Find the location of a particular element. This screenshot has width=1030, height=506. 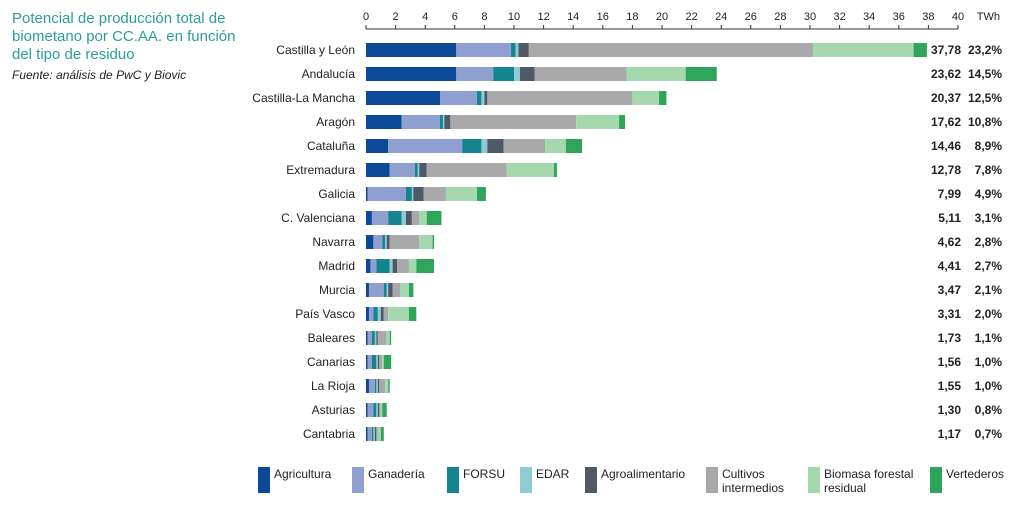

bar-row: Murcia 3,47 2,1% is located at coordinates (660, 290).